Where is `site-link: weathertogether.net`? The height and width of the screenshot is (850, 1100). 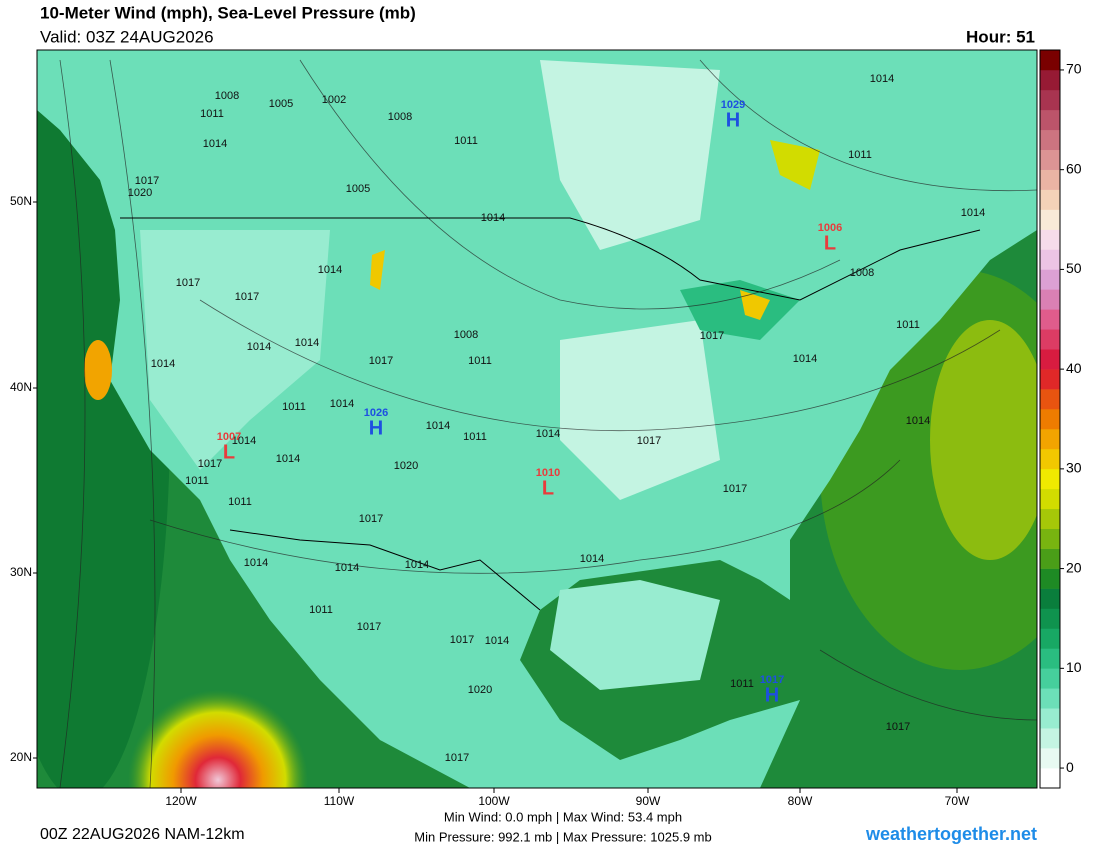
site-link: weathertogether.net is located at coordinates (951, 834).